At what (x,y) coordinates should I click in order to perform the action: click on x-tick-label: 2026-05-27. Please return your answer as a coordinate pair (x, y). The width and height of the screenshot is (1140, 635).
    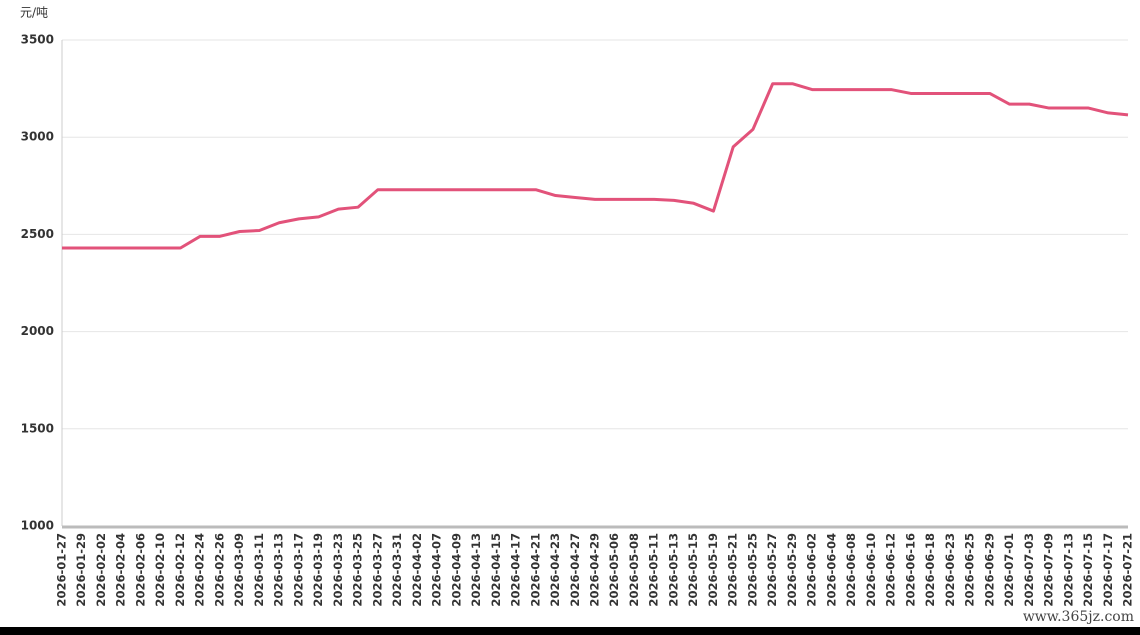
    Looking at the image, I should click on (772, 570).